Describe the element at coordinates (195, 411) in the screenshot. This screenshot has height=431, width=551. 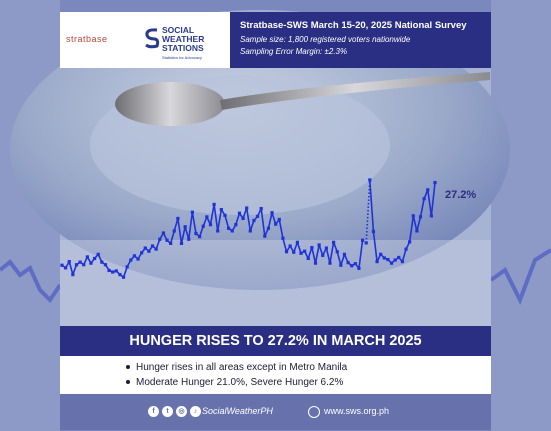
I see `tiktok-icon: ♪` at that location.